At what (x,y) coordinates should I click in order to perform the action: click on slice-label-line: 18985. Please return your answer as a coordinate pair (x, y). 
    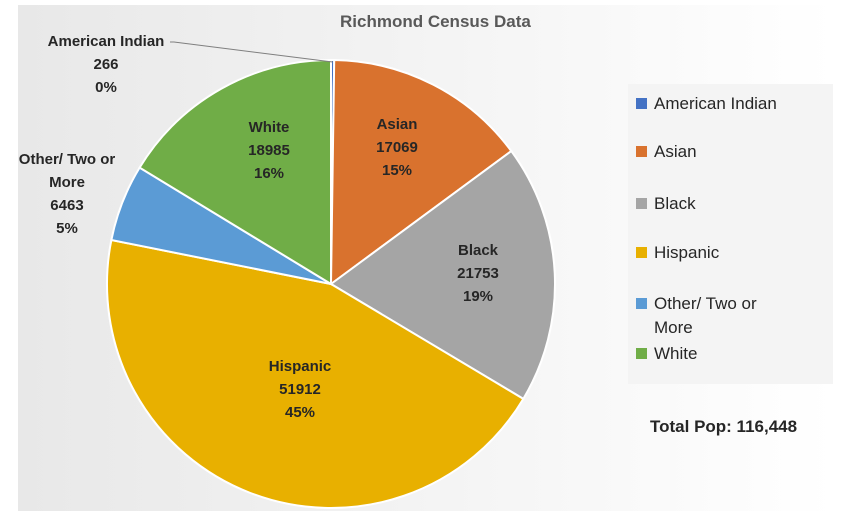
    Looking at the image, I should click on (269, 150).